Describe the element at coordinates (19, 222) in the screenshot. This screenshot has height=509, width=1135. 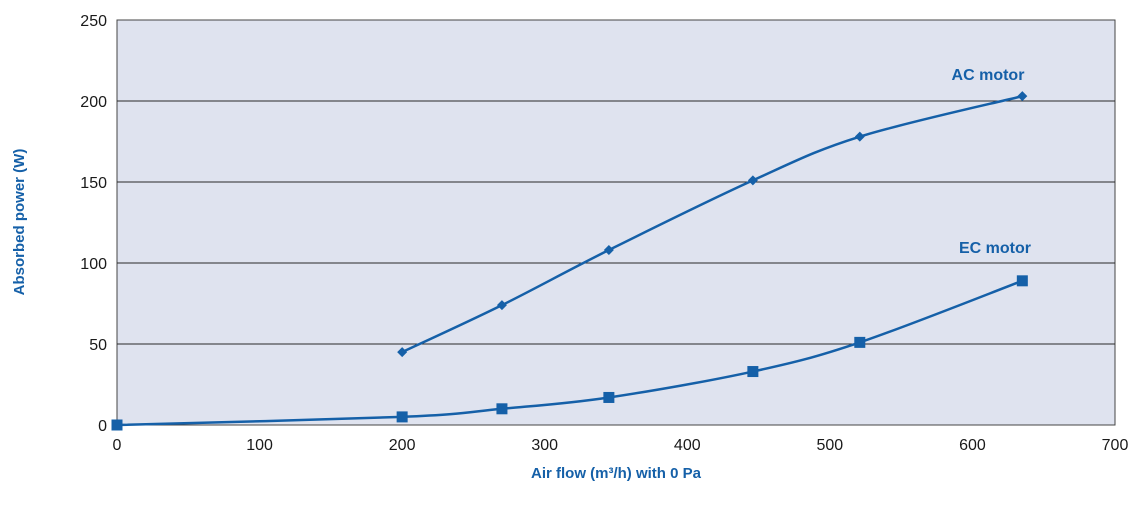
I see `y-axis-title: Absorbed power (W)` at that location.